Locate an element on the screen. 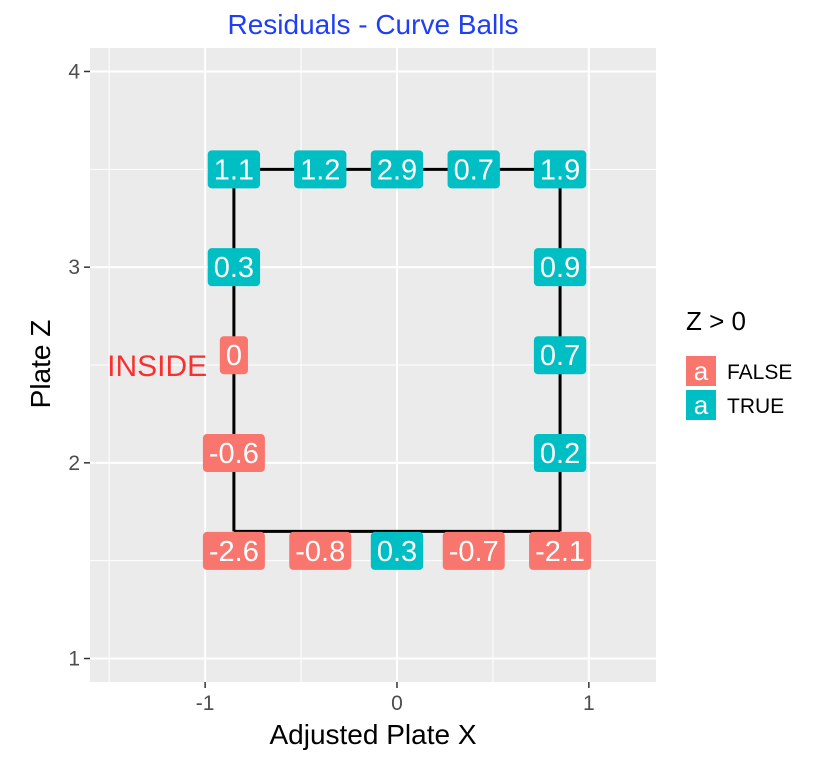  residual-label-text: 2.9 is located at coordinates (397, 170).